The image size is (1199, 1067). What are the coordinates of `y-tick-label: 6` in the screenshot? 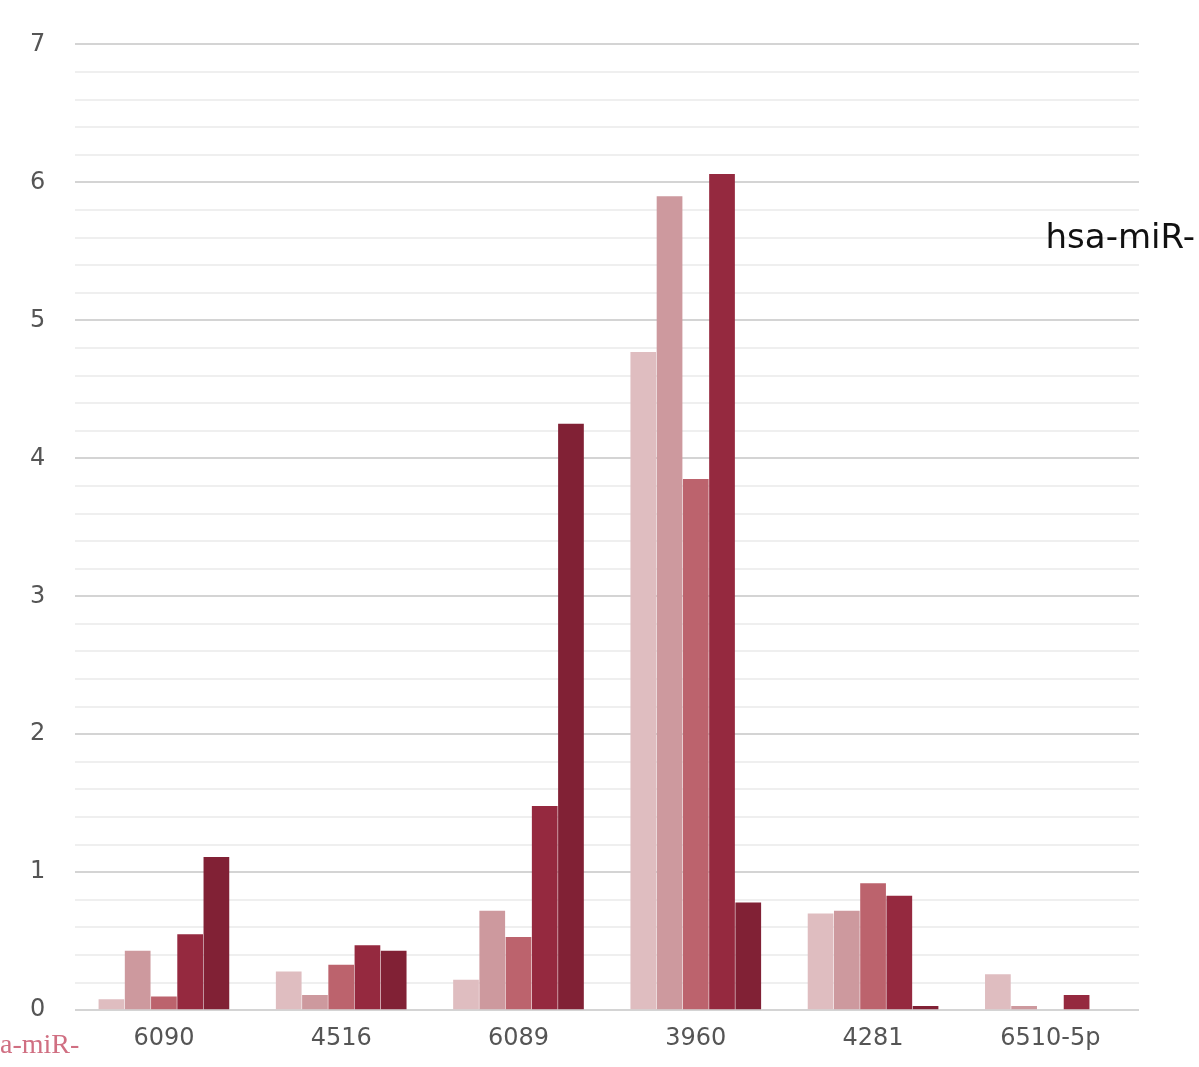 It's located at (37, 180).